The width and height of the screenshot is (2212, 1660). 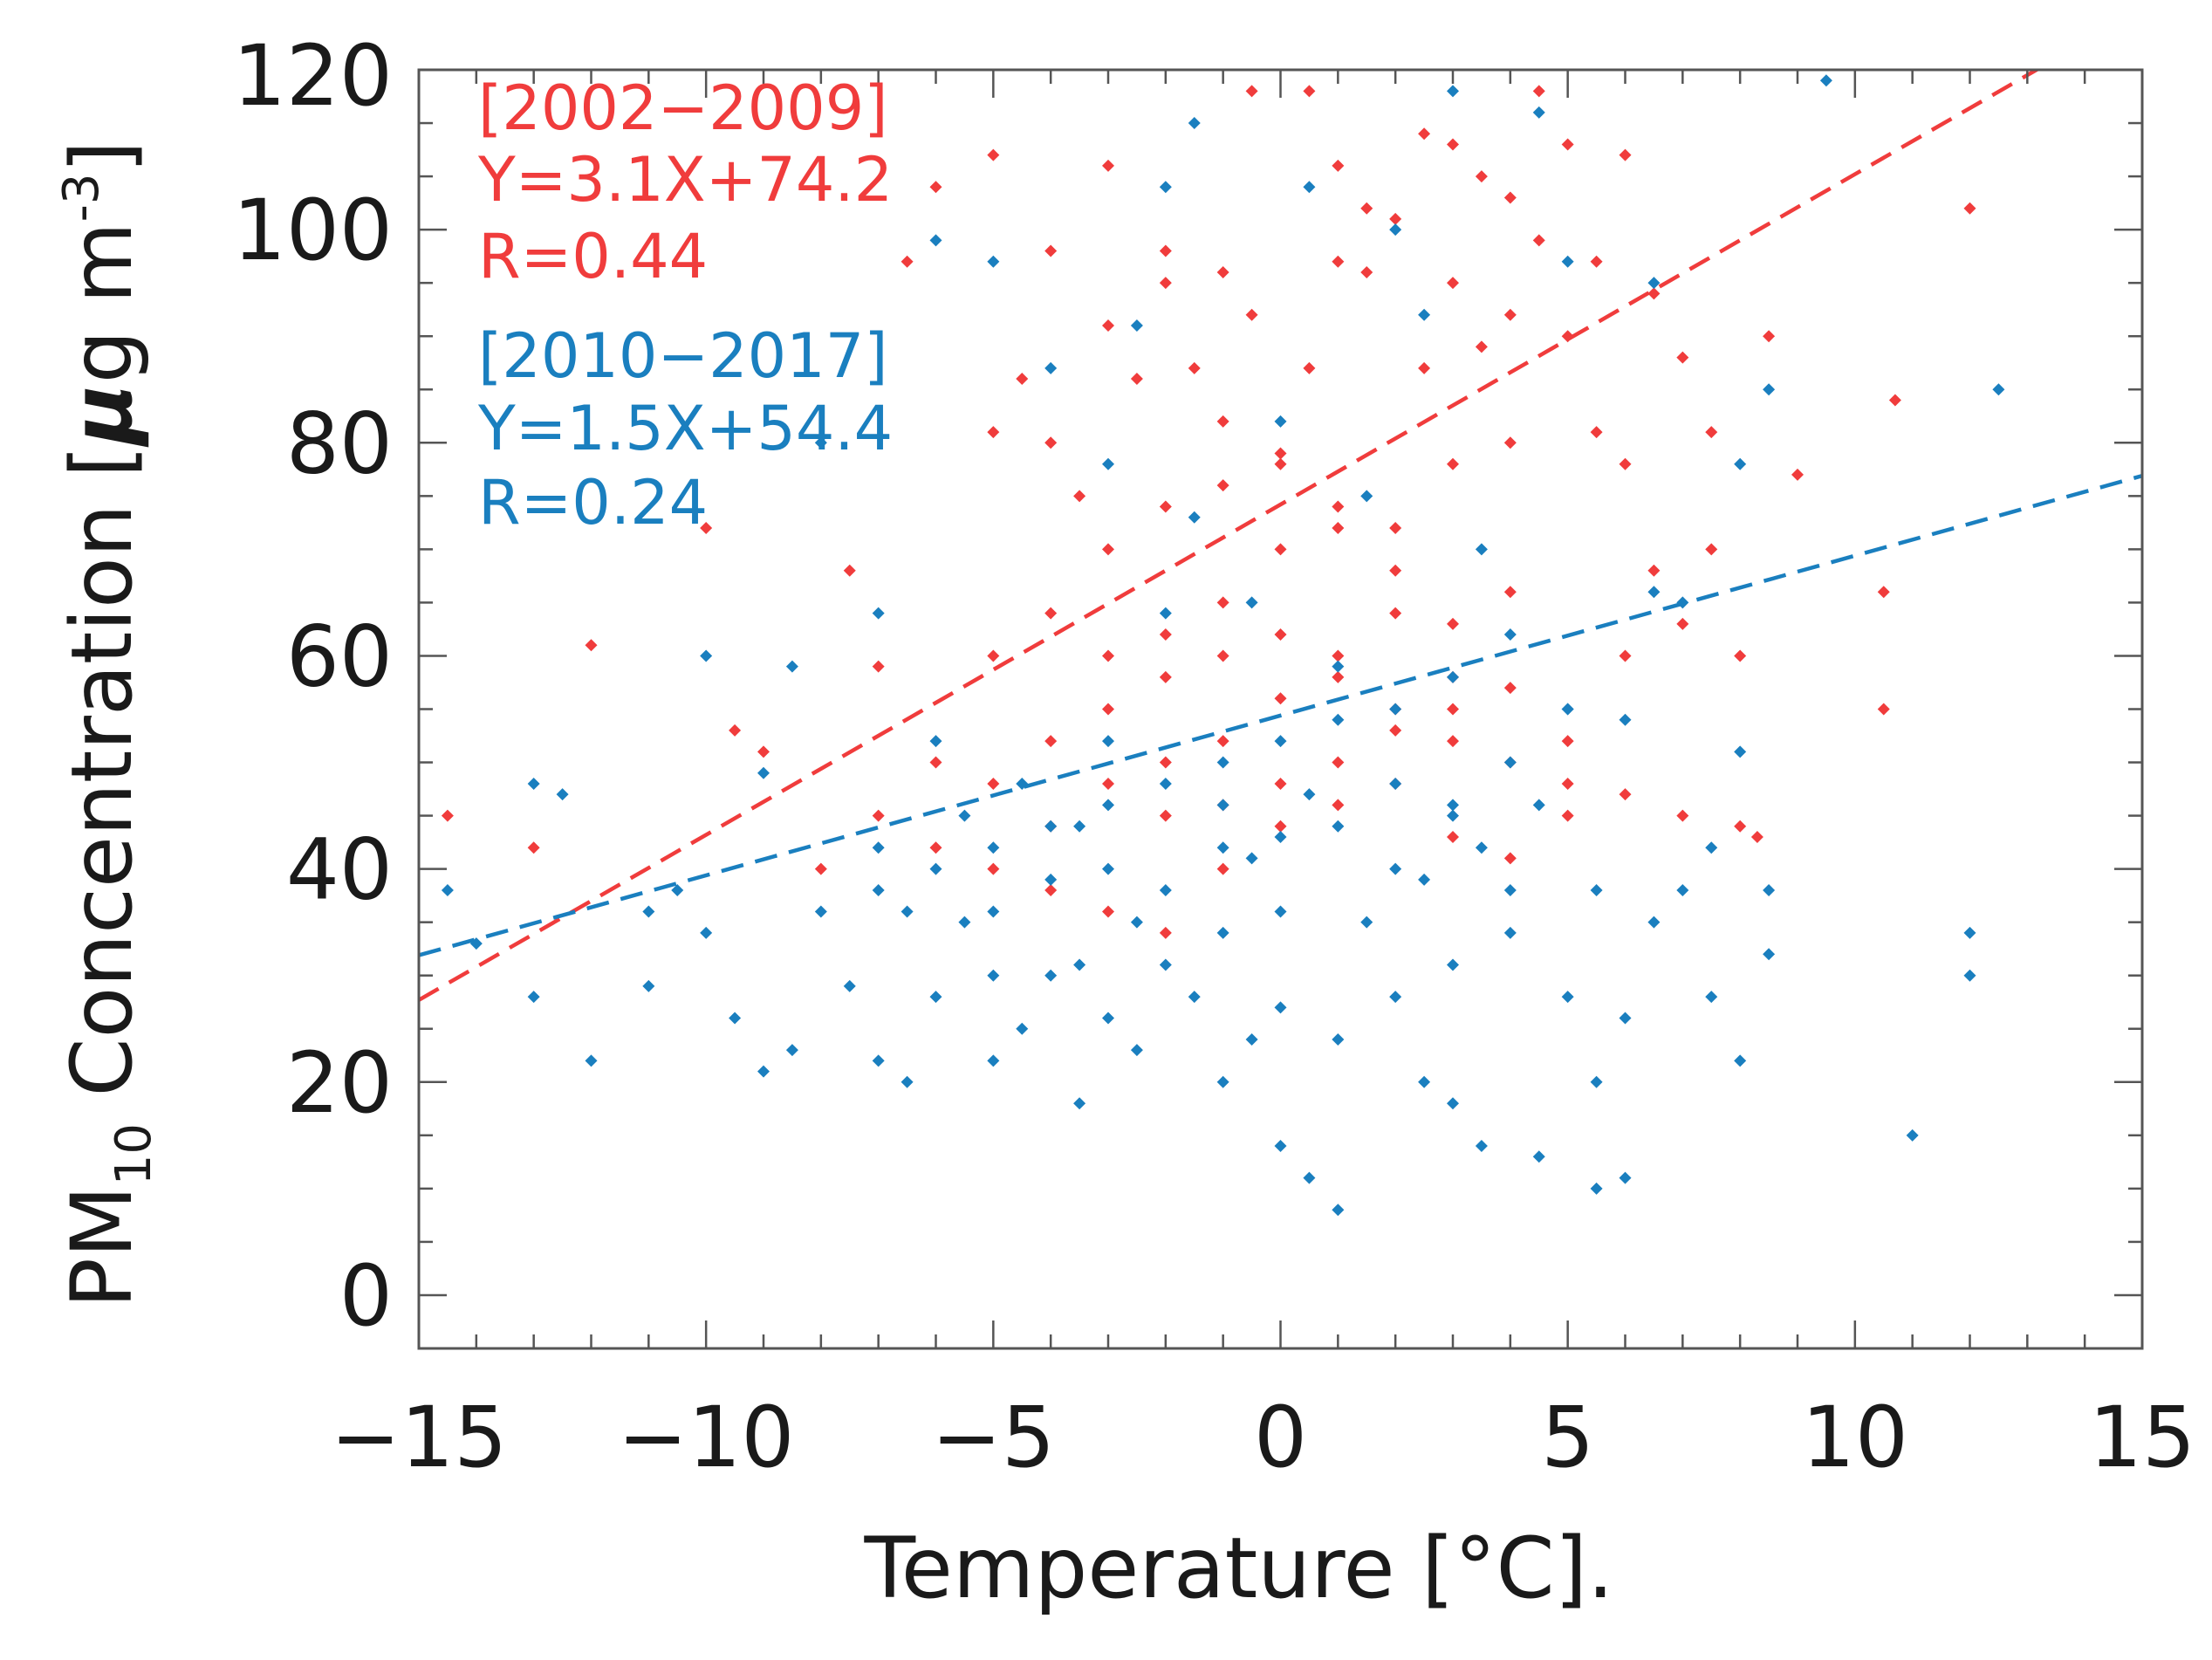 I want to click on y-tick-label: 20, so click(x=339, y=1083).